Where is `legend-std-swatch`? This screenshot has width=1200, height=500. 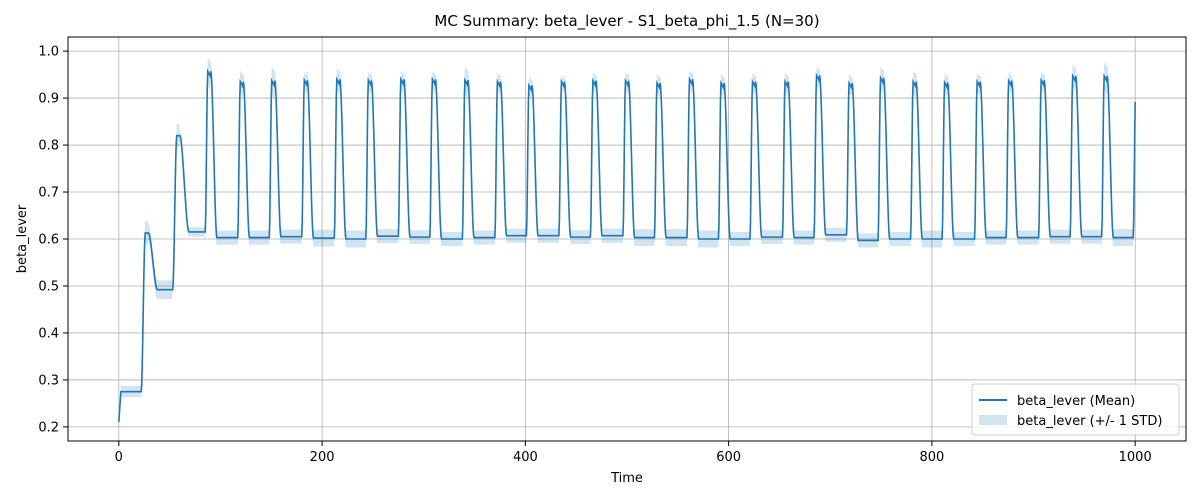 legend-std-swatch is located at coordinates (993, 420).